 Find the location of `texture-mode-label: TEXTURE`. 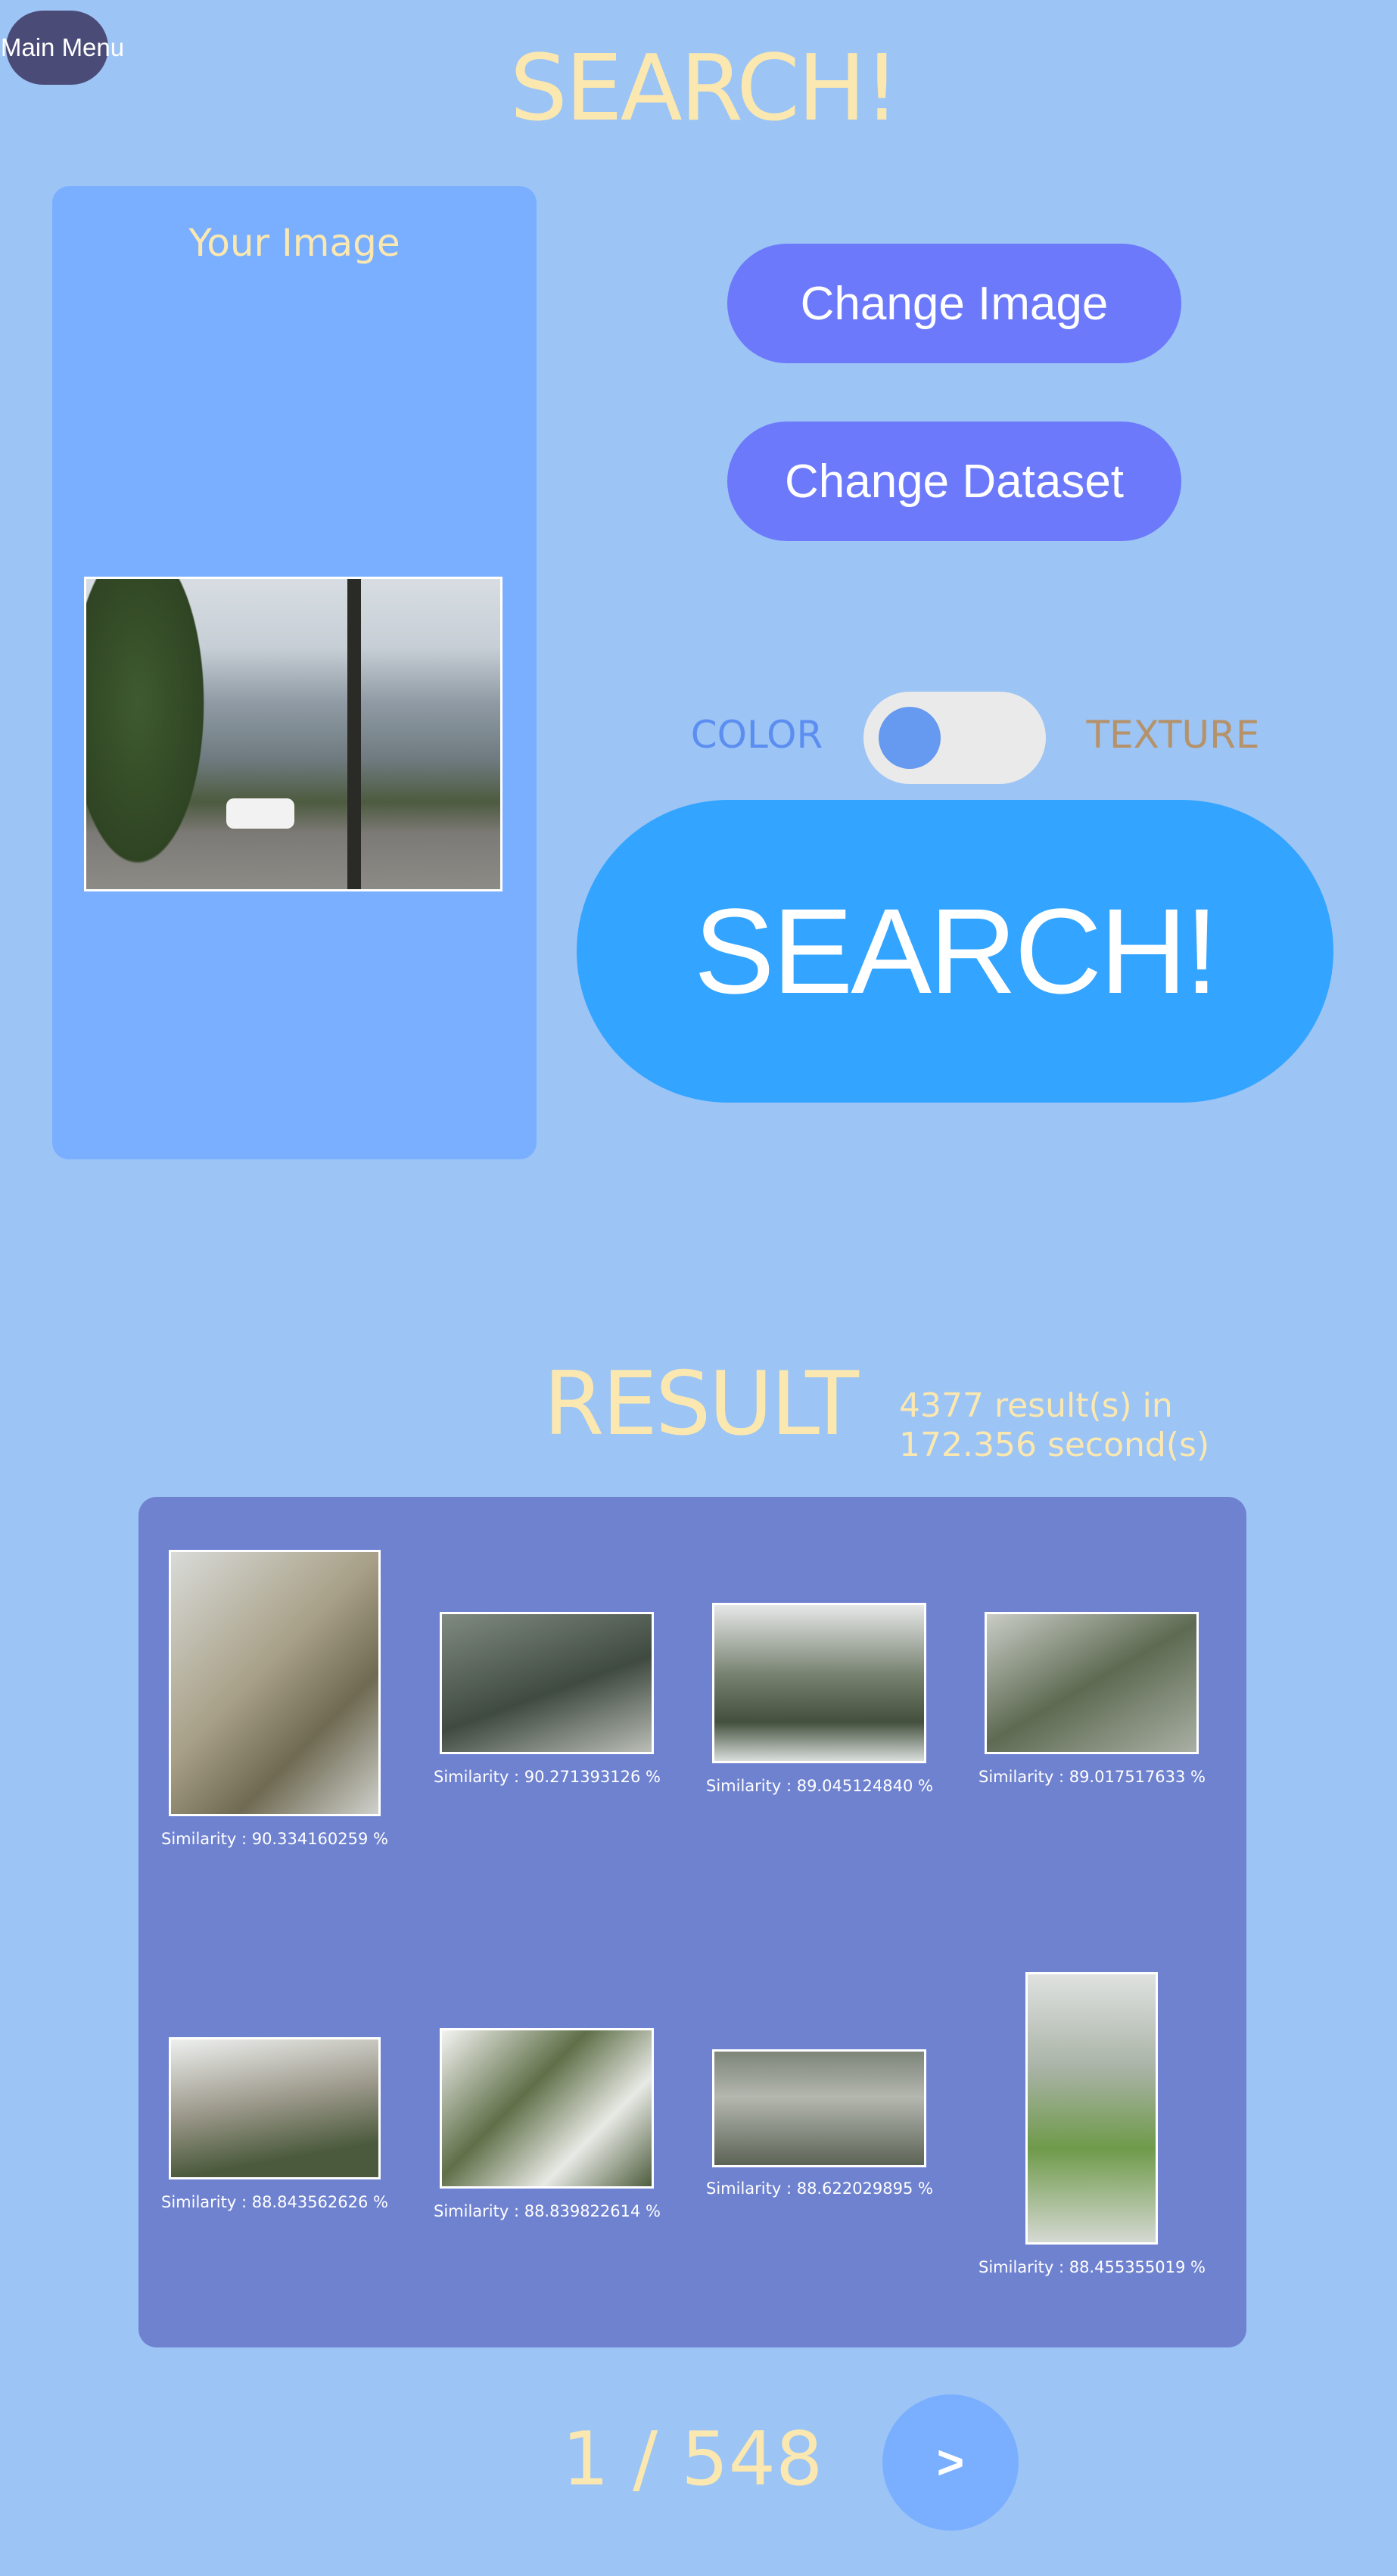

texture-mode-label: TEXTURE is located at coordinates (1173, 735).